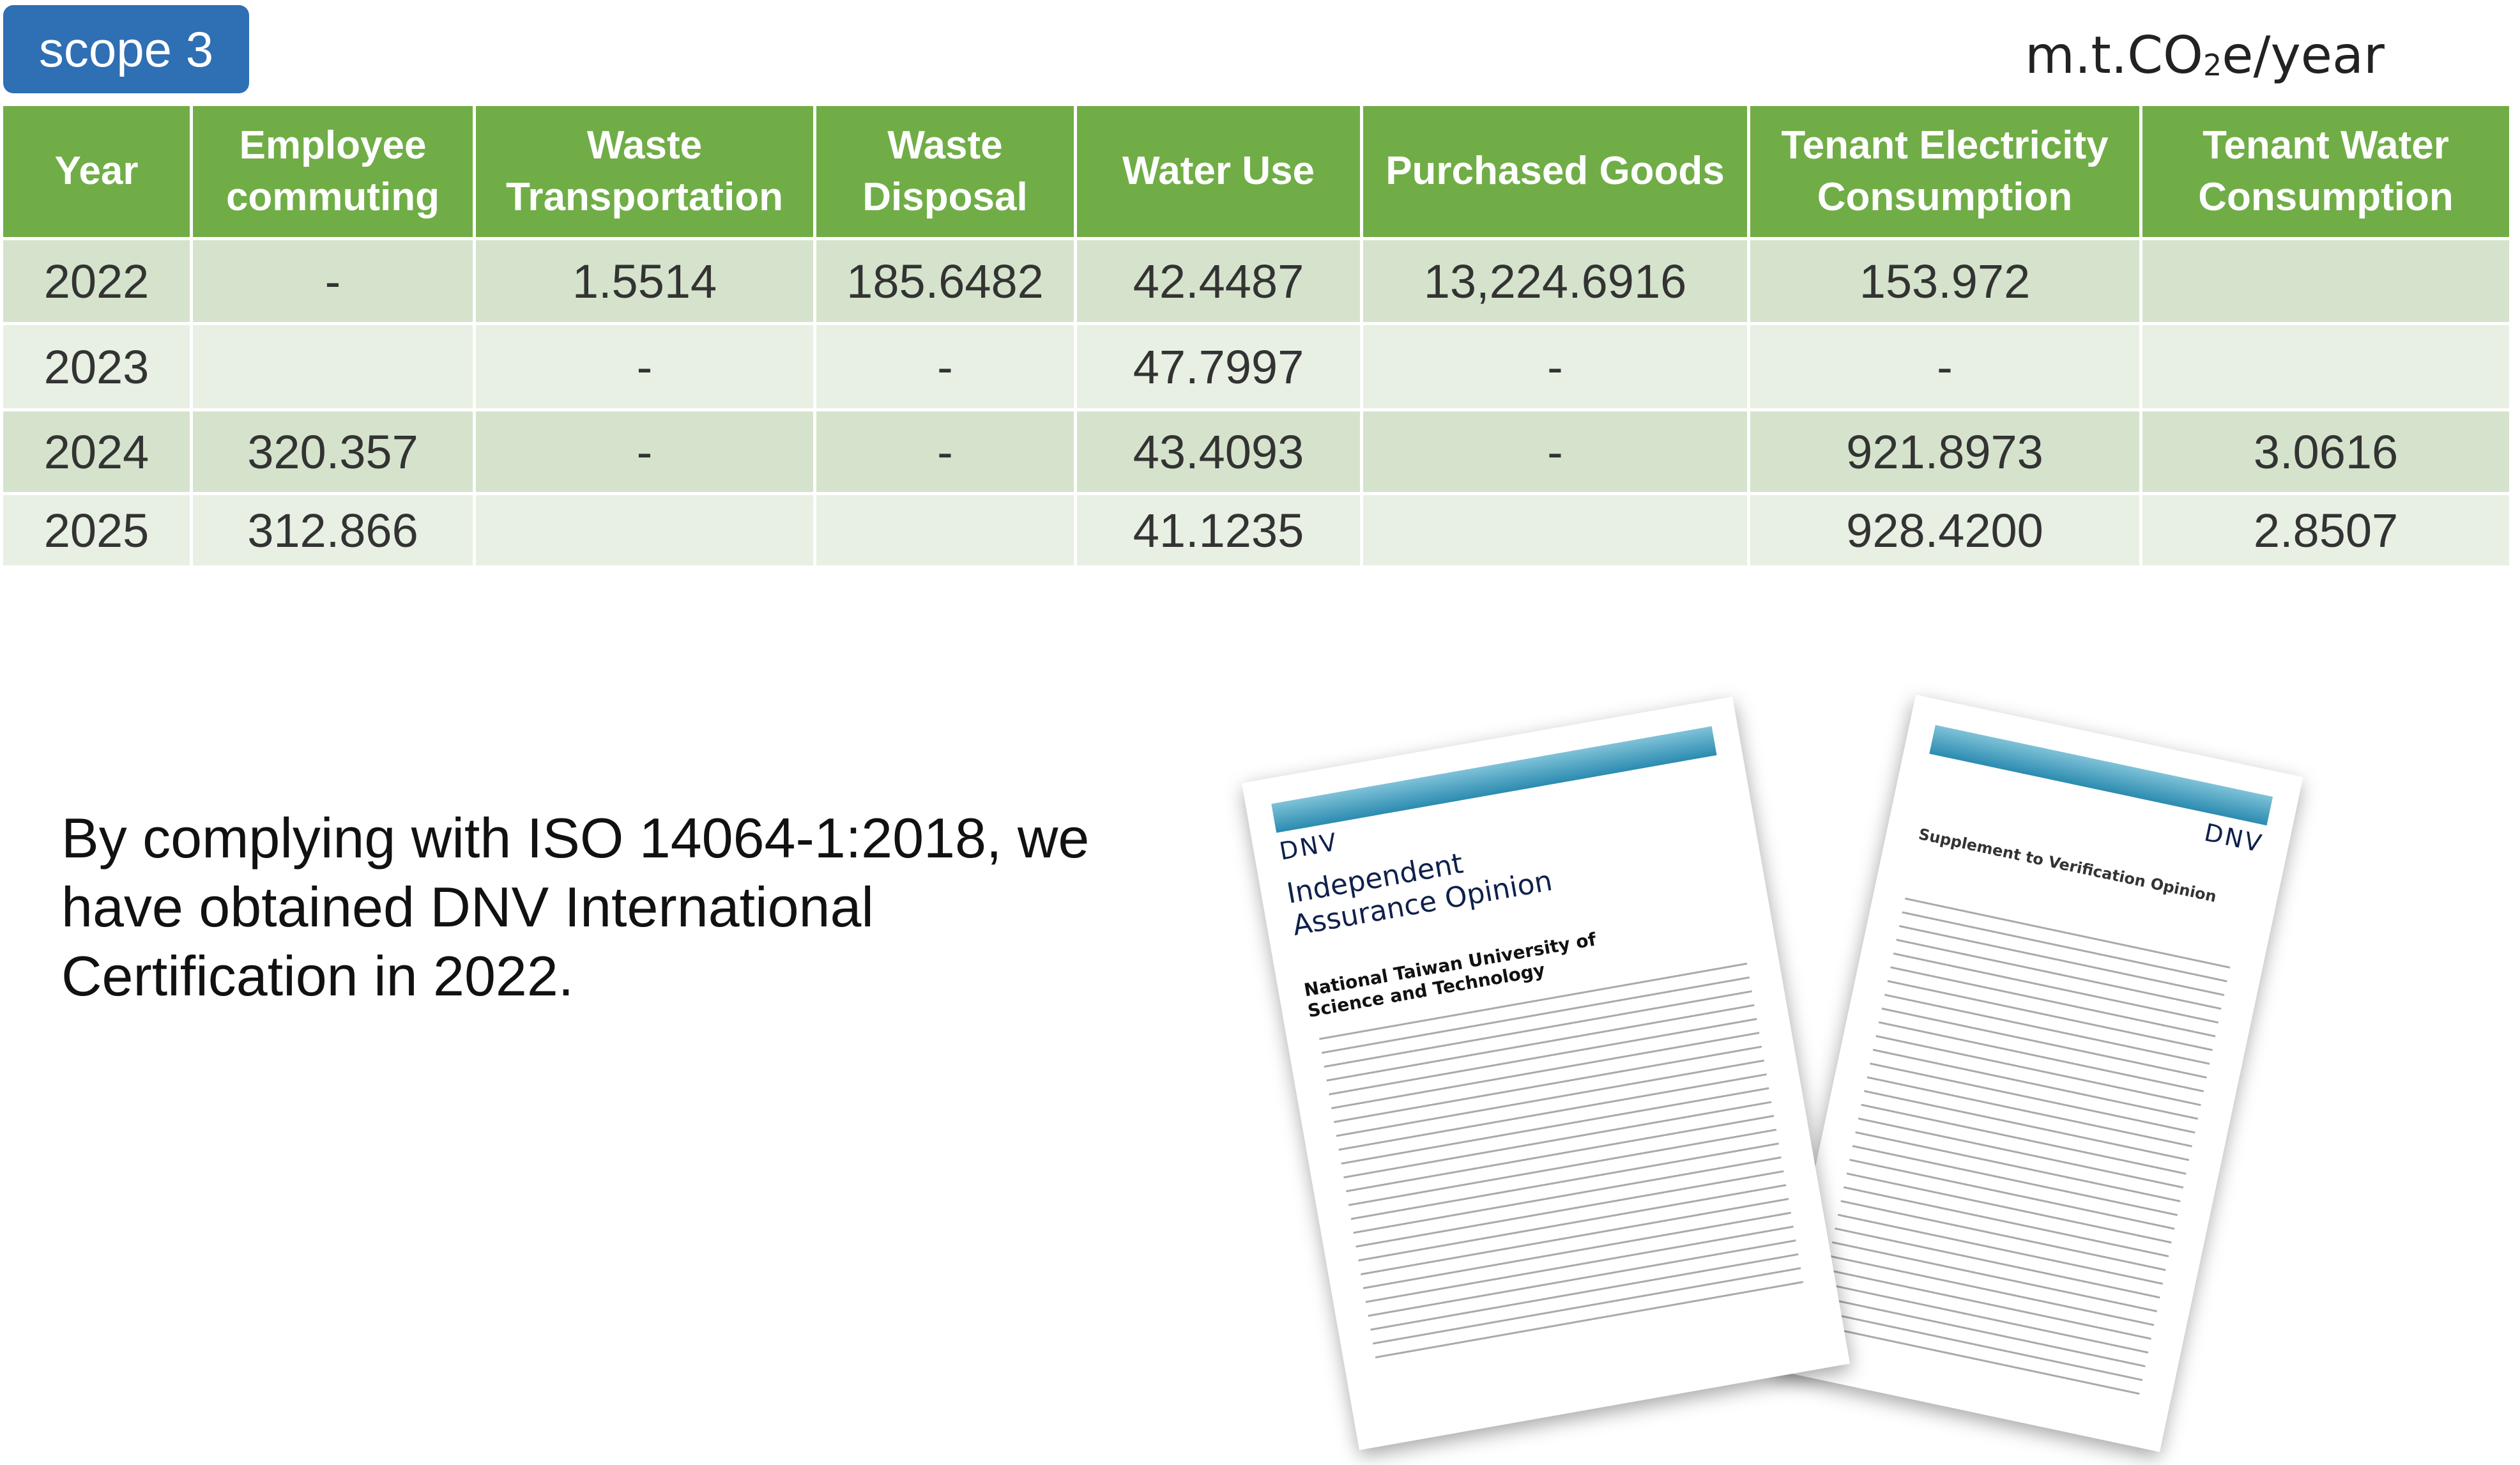 Image resolution: width=2520 pixels, height=1465 pixels. Describe the element at coordinates (1944, 171) in the screenshot. I see `header-cell: Tenant Electricity Consumption` at that location.